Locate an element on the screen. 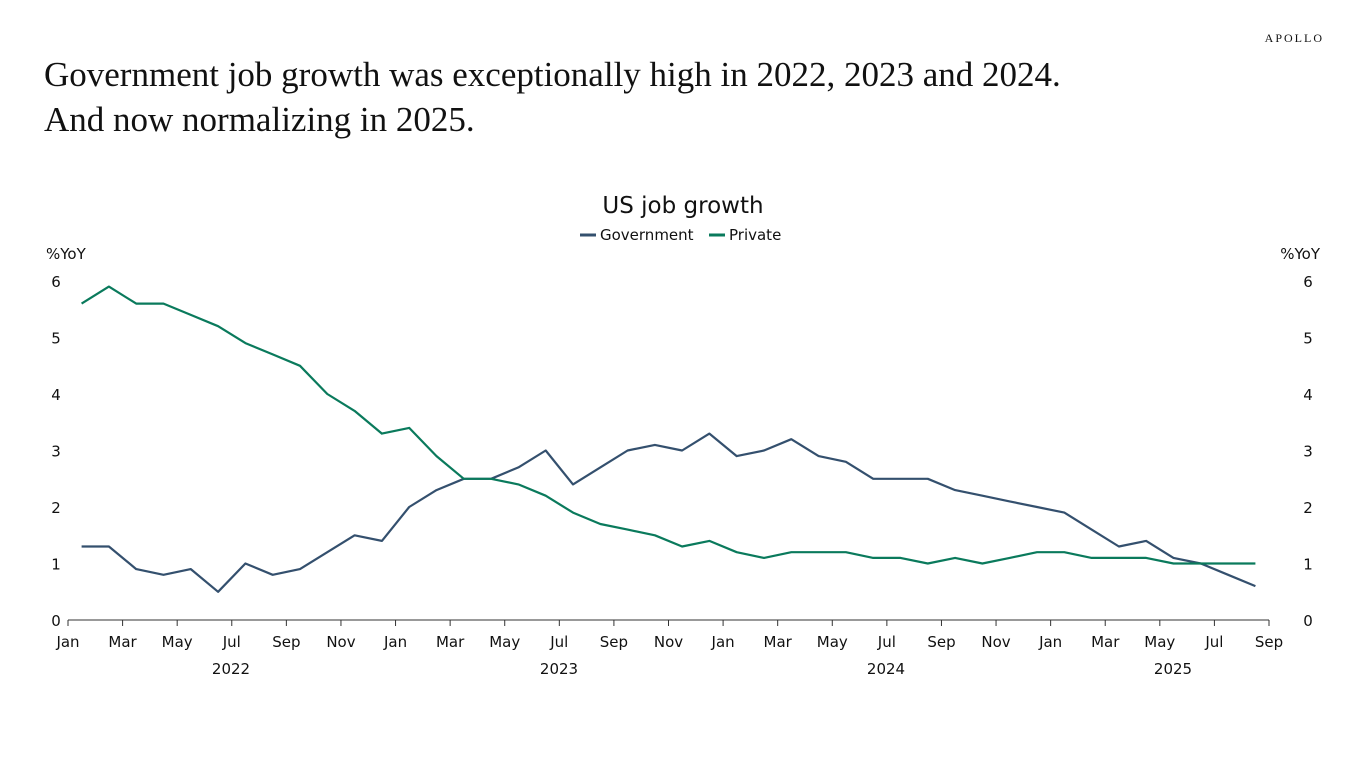  y-tick-label-right: 6 is located at coordinates (1308, 282).